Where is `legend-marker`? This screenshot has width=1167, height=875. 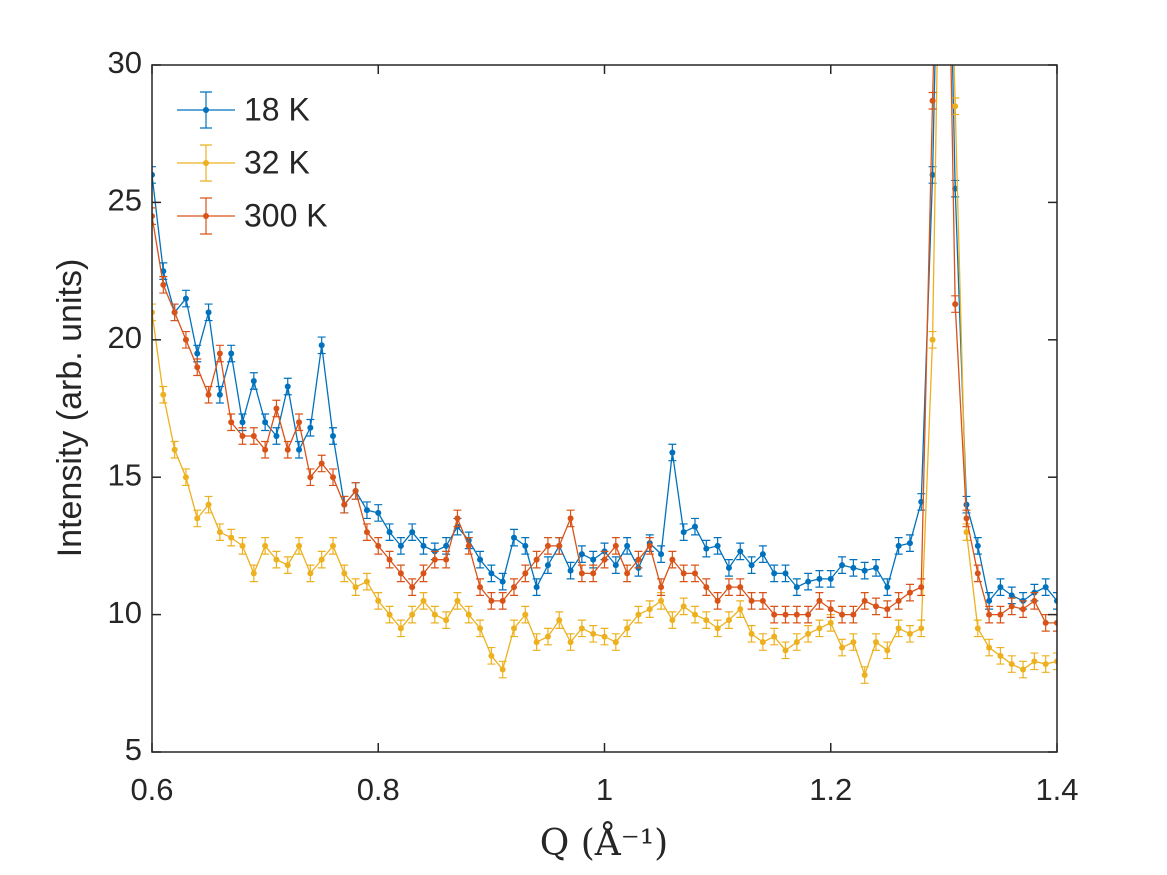
legend-marker is located at coordinates (206, 216).